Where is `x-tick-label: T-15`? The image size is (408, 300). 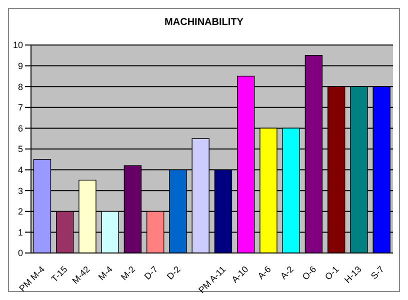
x-tick-label: T-15 is located at coordinates (59, 274).